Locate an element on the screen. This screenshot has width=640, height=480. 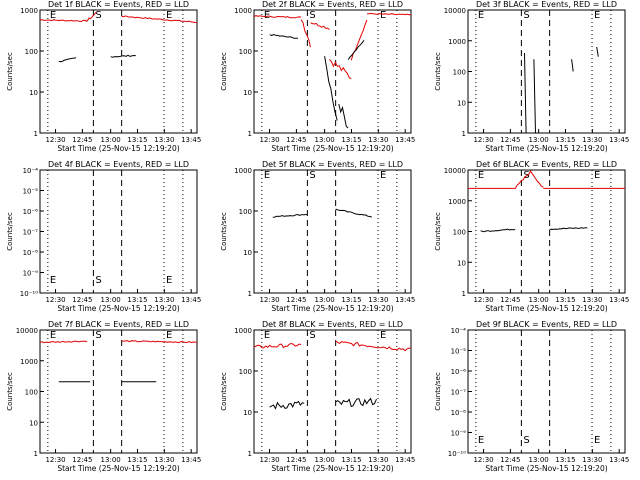
y-tick-label: 10⁻¹⁰ is located at coordinates (457, 454).